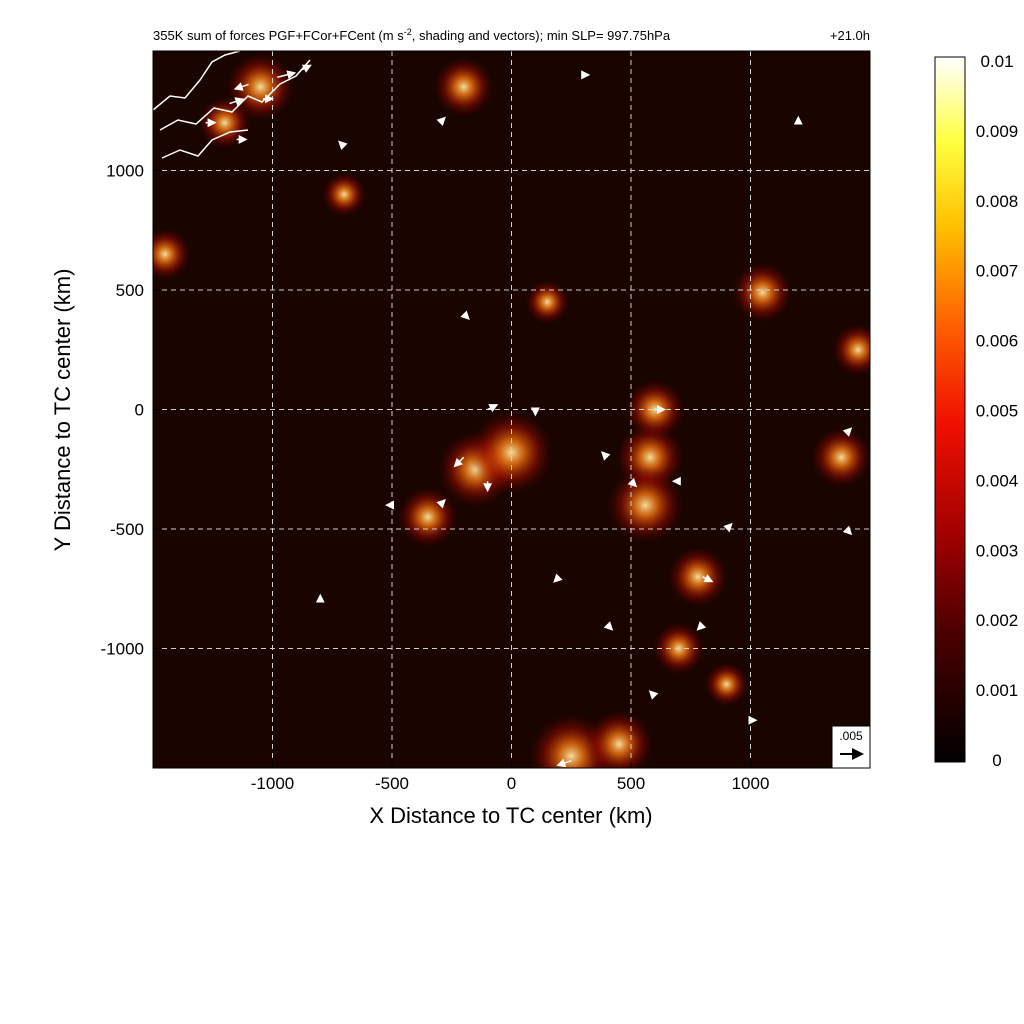  Describe the element at coordinates (996, 61) in the screenshot. I see `colorbar-tick-label: 0.01` at that location.